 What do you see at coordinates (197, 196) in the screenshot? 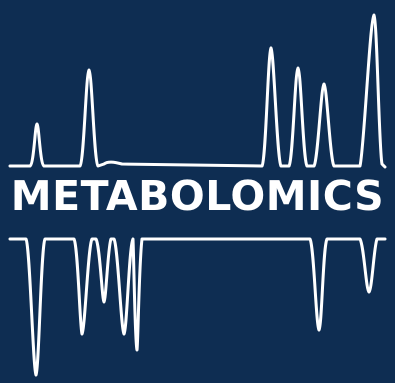
I see `wordmark: METABOLOMICS` at bounding box center [197, 196].